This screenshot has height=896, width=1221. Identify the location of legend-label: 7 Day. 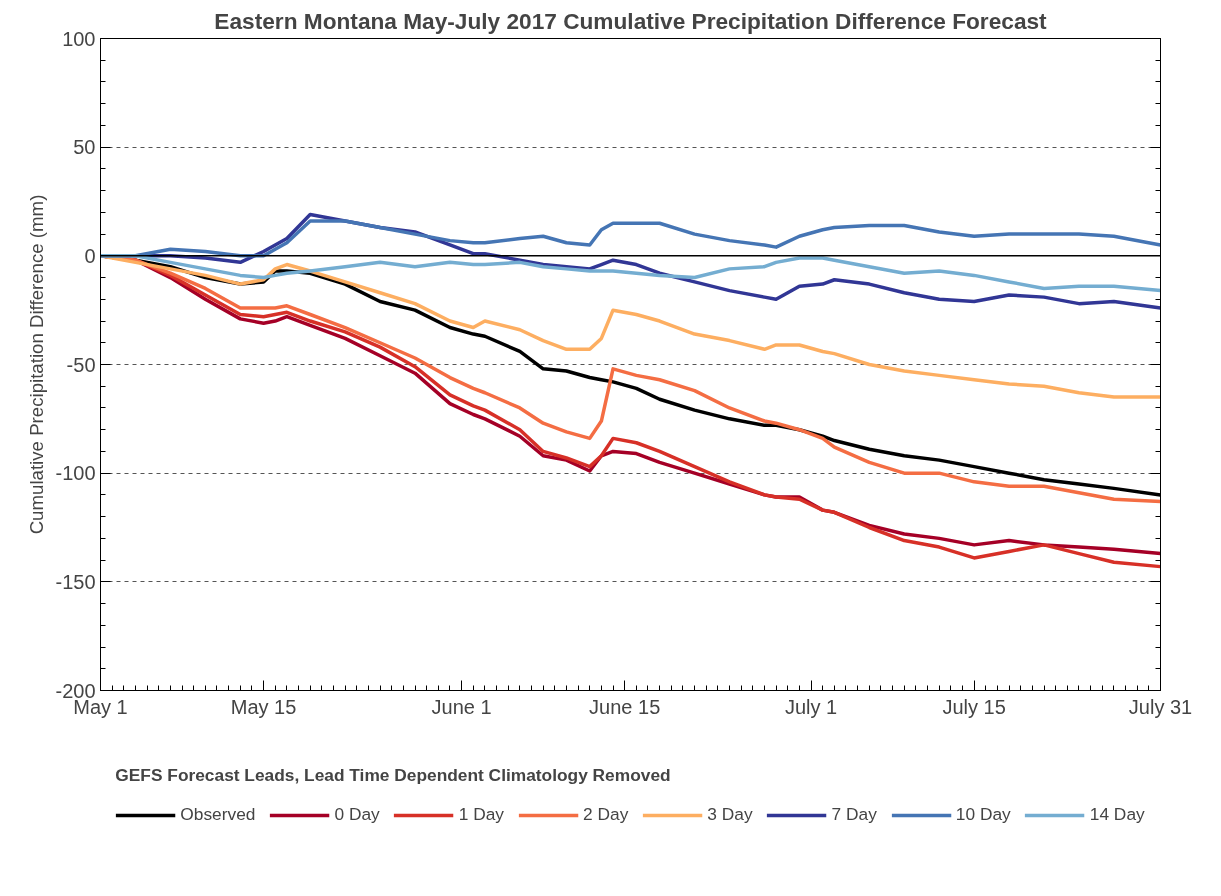
(854, 814).